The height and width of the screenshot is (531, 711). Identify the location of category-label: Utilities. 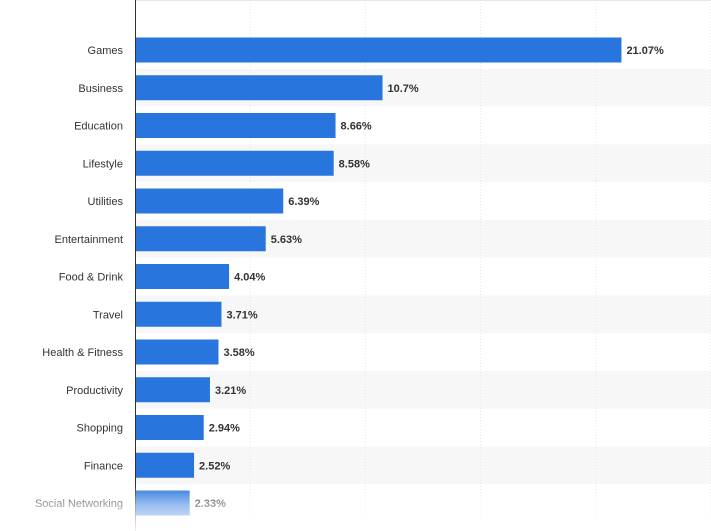
(106, 202).